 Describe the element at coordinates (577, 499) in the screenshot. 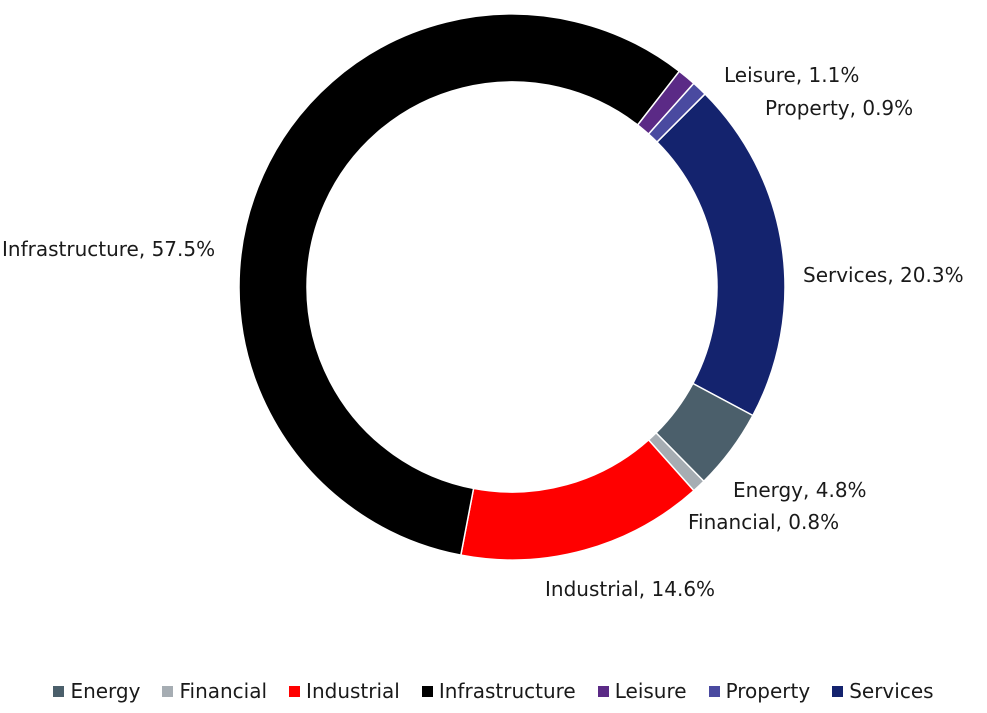

I see `slice-industrial` at that location.